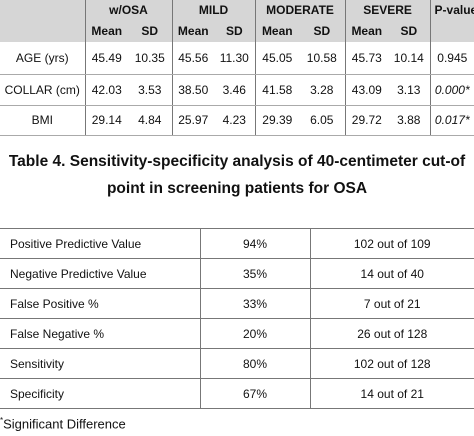  I want to click on cell: 3.53, so click(150, 90).